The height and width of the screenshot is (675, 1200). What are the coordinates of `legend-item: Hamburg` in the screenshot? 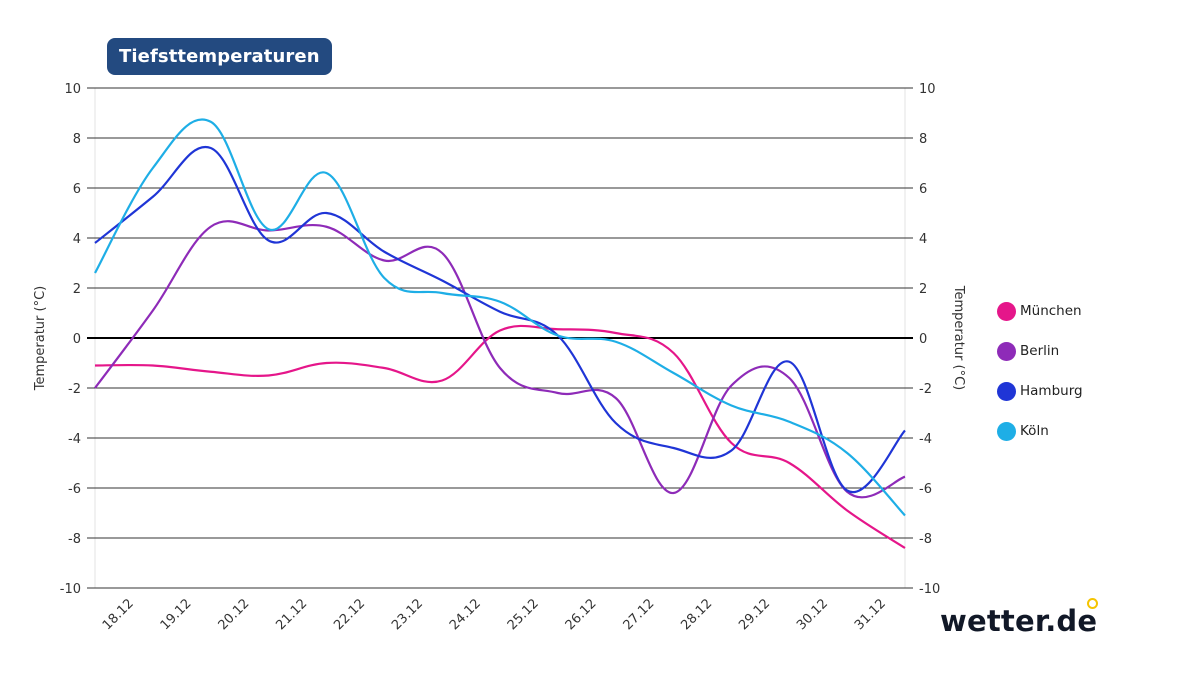 It's located at (1040, 391).